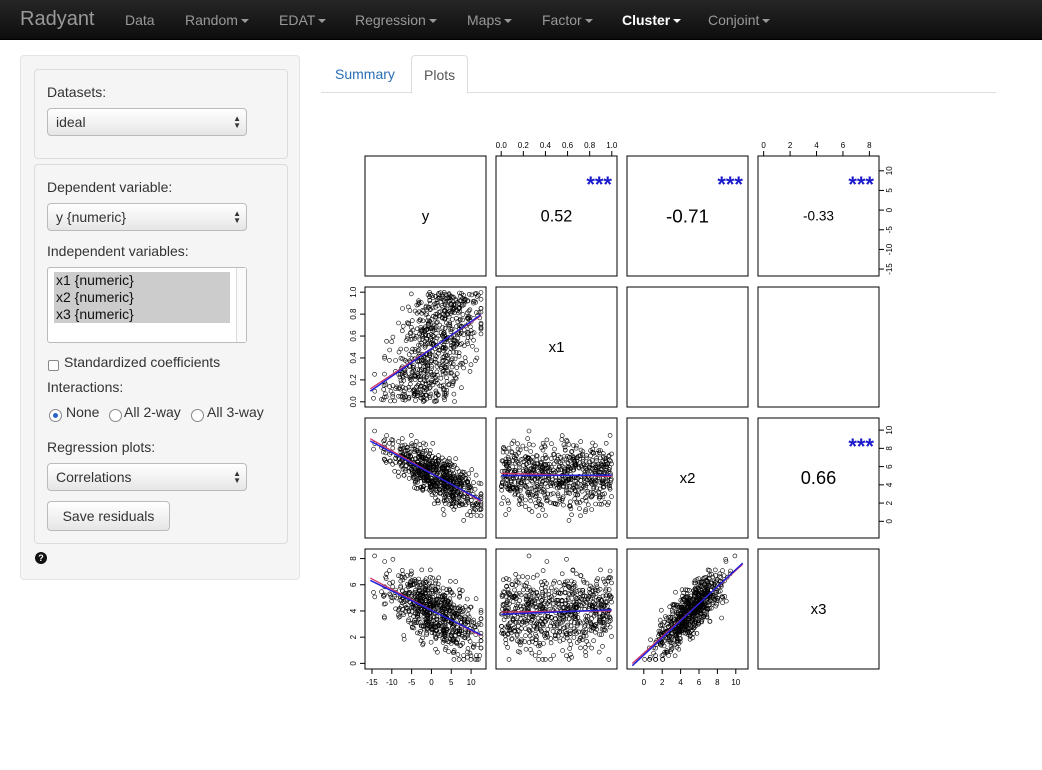  Describe the element at coordinates (53, 365) in the screenshot. I see `standardized-checkbox` at that location.